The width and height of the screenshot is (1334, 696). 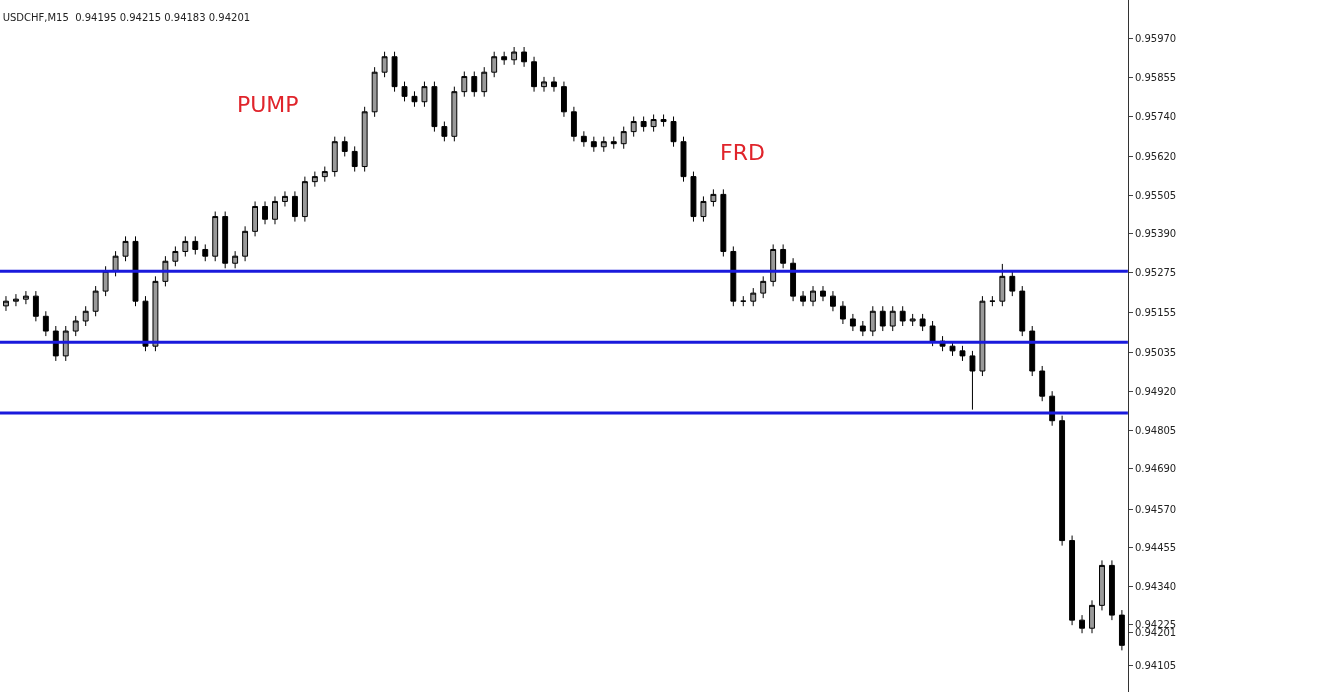 What do you see at coordinates (1155, 313) in the screenshot?
I see `y-tick-label: 0.95155` at bounding box center [1155, 313].